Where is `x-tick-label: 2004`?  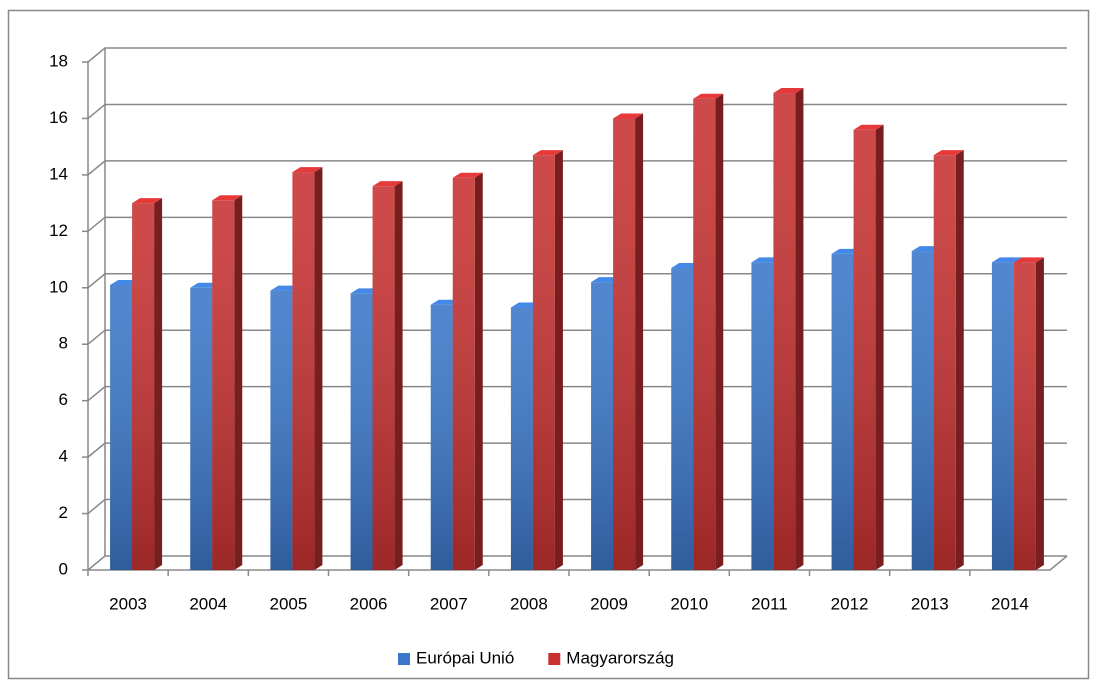 x-tick-label: 2004 is located at coordinates (208, 603).